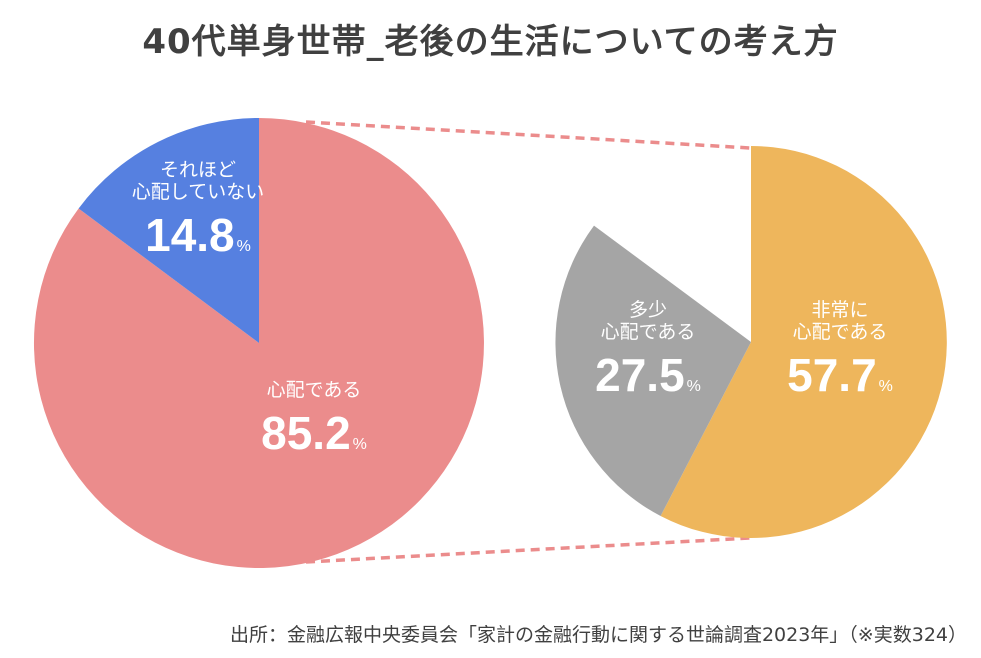  I want to click on label-not-worried: それほど 心配していない 14.8%, so click(198, 210).